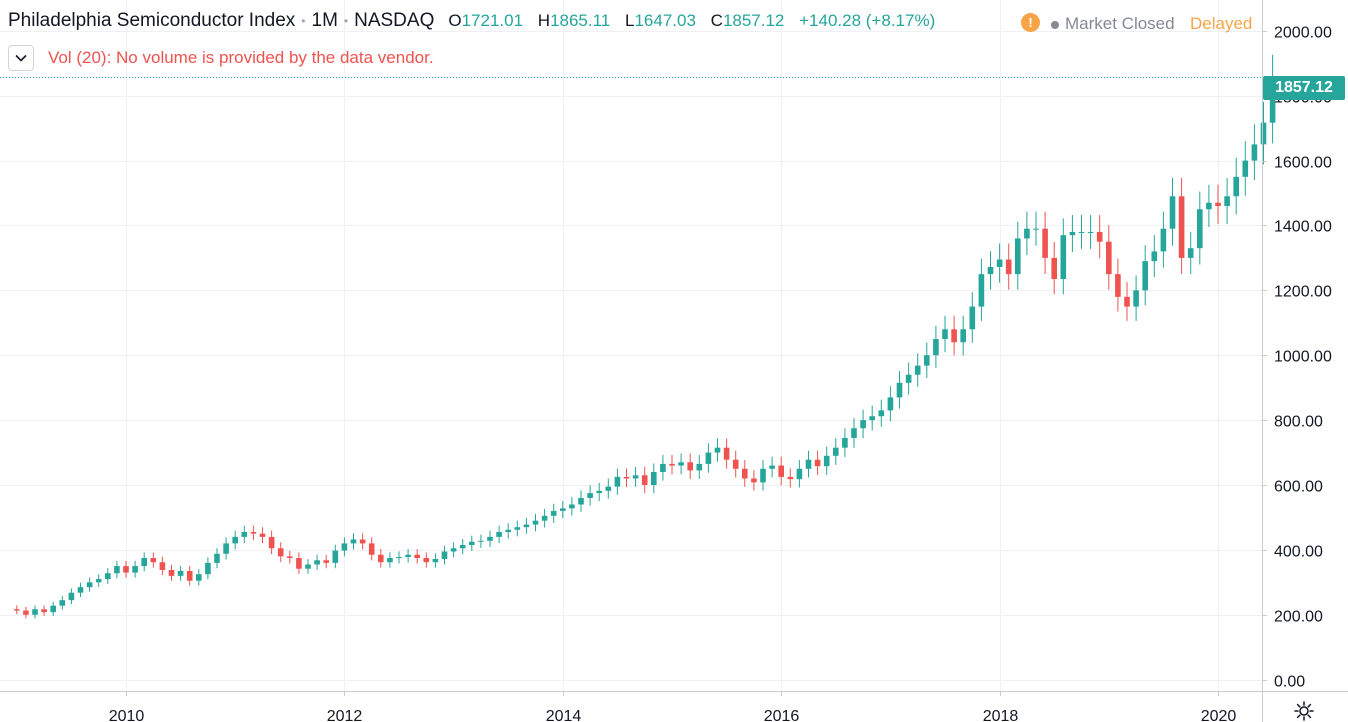 This screenshot has width=1348, height=722. What do you see at coordinates (1001, 715) in the screenshot?
I see `x-tick-label: 2018` at bounding box center [1001, 715].